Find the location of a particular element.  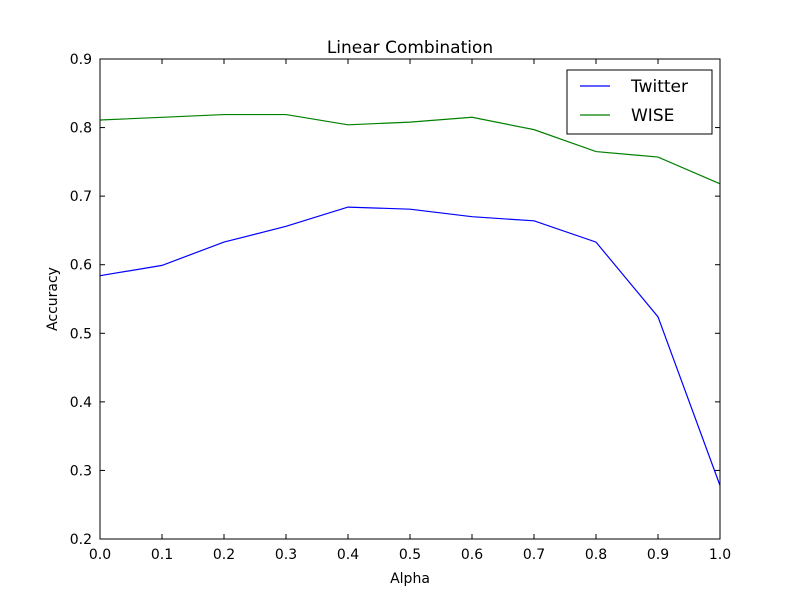

y-tick-label: 0.5 is located at coordinates (81, 334).